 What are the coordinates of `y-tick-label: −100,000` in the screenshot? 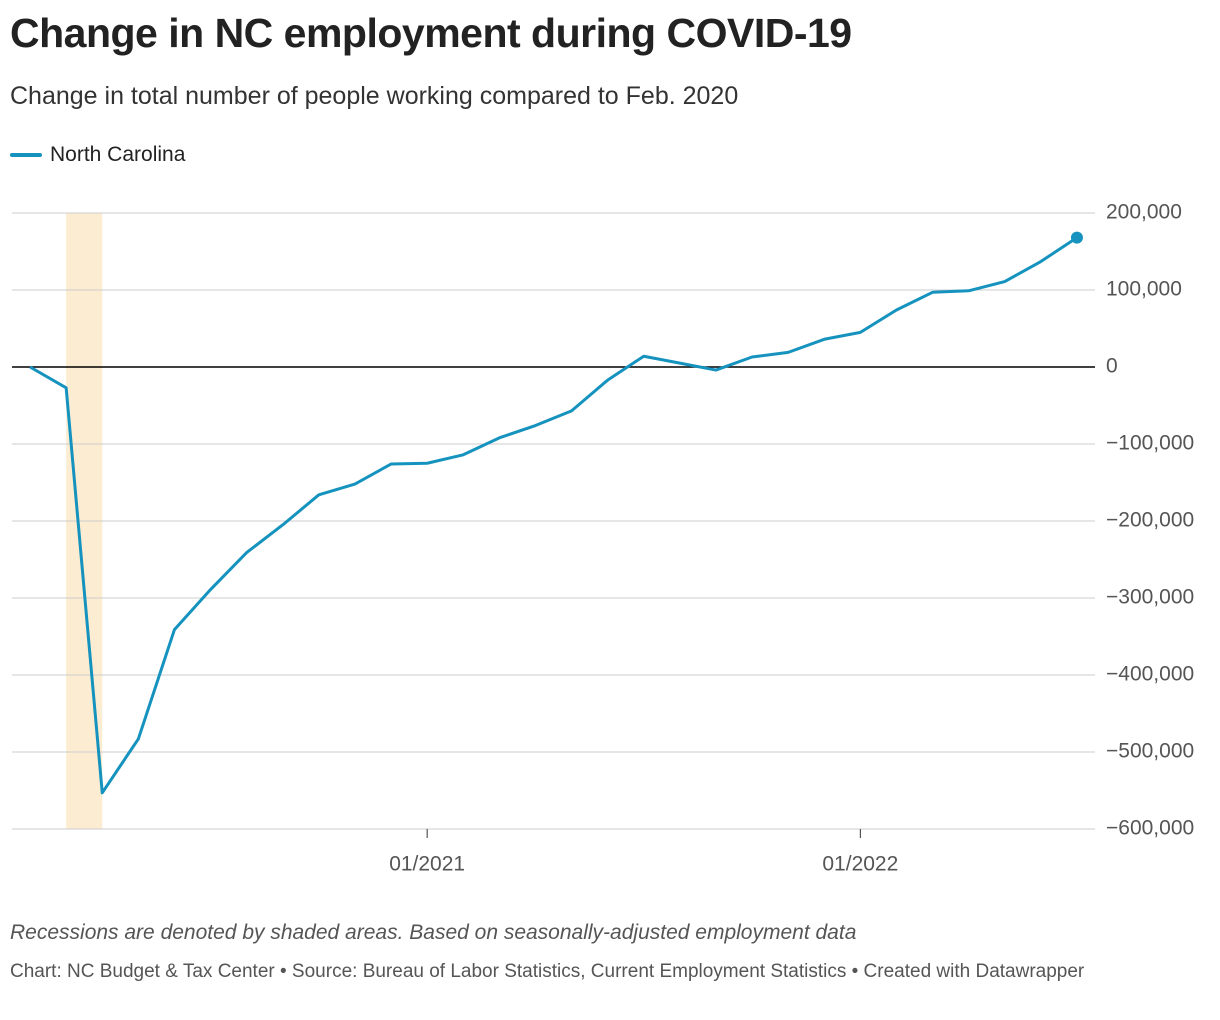 It's located at (1150, 443).